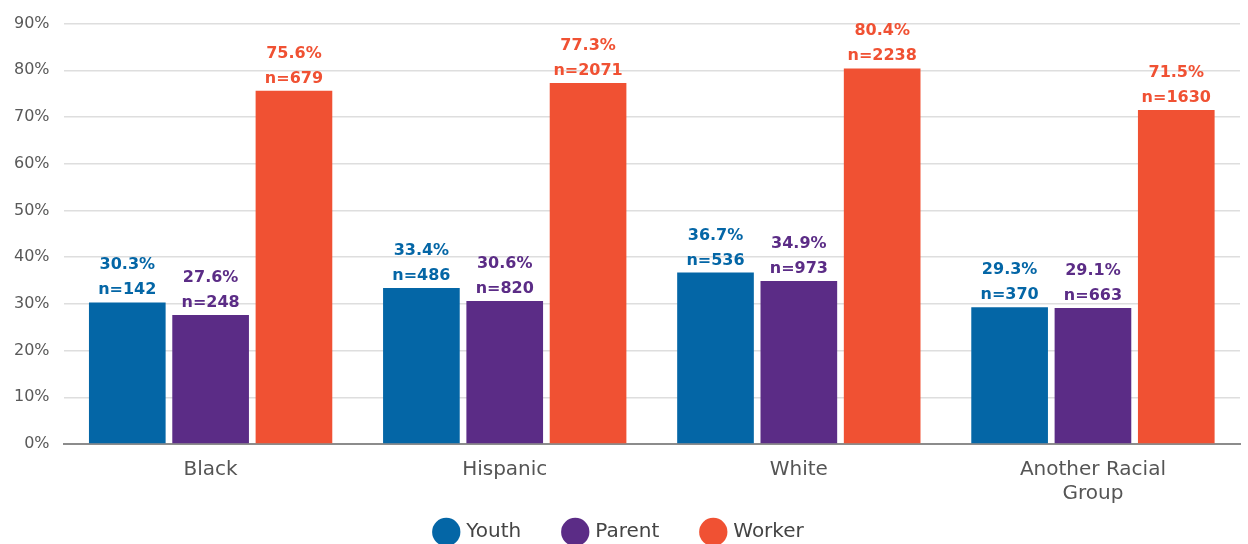 The width and height of the screenshot is (1248, 544). I want to click on y-tick-label: 40%, so click(32, 256).